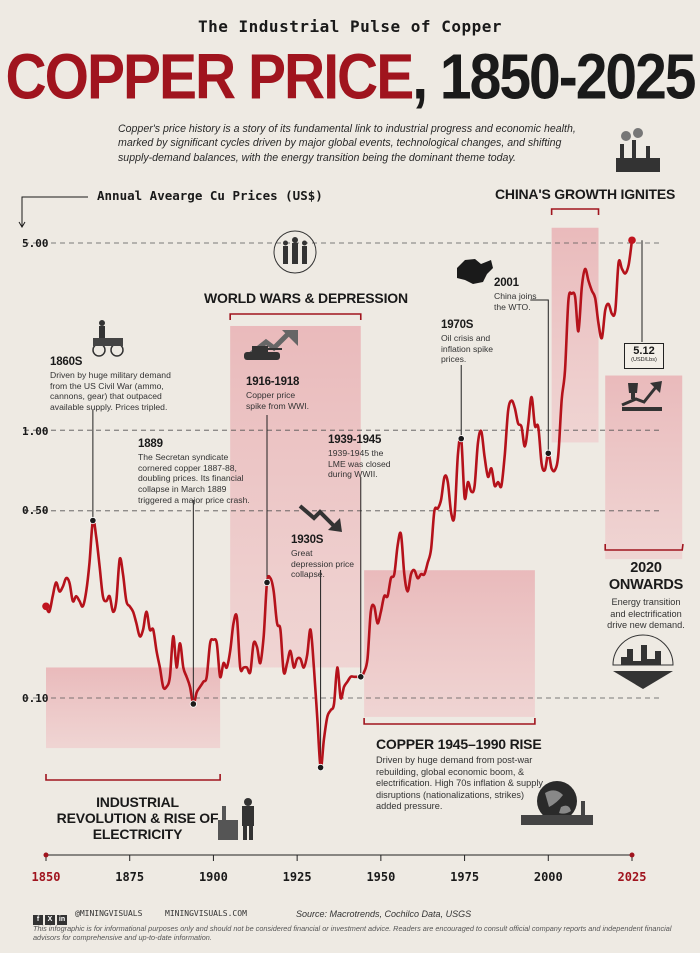 The height and width of the screenshot is (953, 700). I want to click on y-tick-0-5: 0.50, so click(35, 510).